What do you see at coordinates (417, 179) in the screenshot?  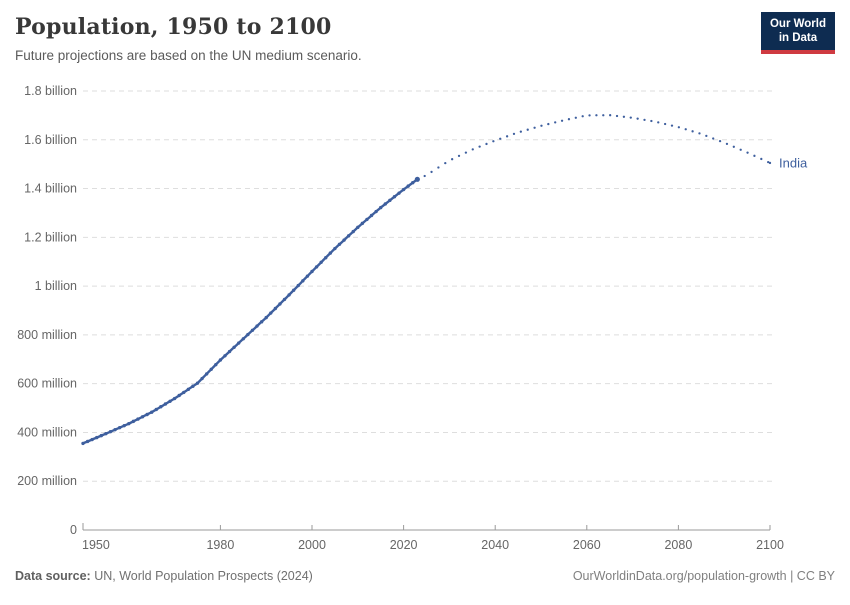 I see `latest-estimate-point` at bounding box center [417, 179].